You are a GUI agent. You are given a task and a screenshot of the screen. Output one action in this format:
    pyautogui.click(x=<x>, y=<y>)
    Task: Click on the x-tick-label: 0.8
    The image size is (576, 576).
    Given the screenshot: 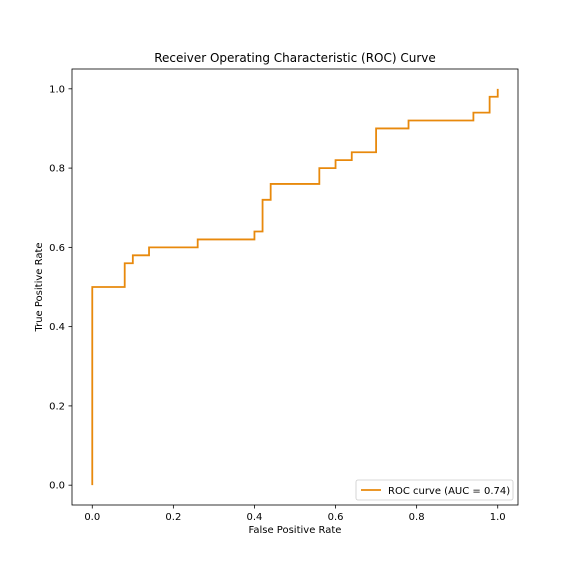 What is the action you would take?
    pyautogui.click(x=417, y=517)
    